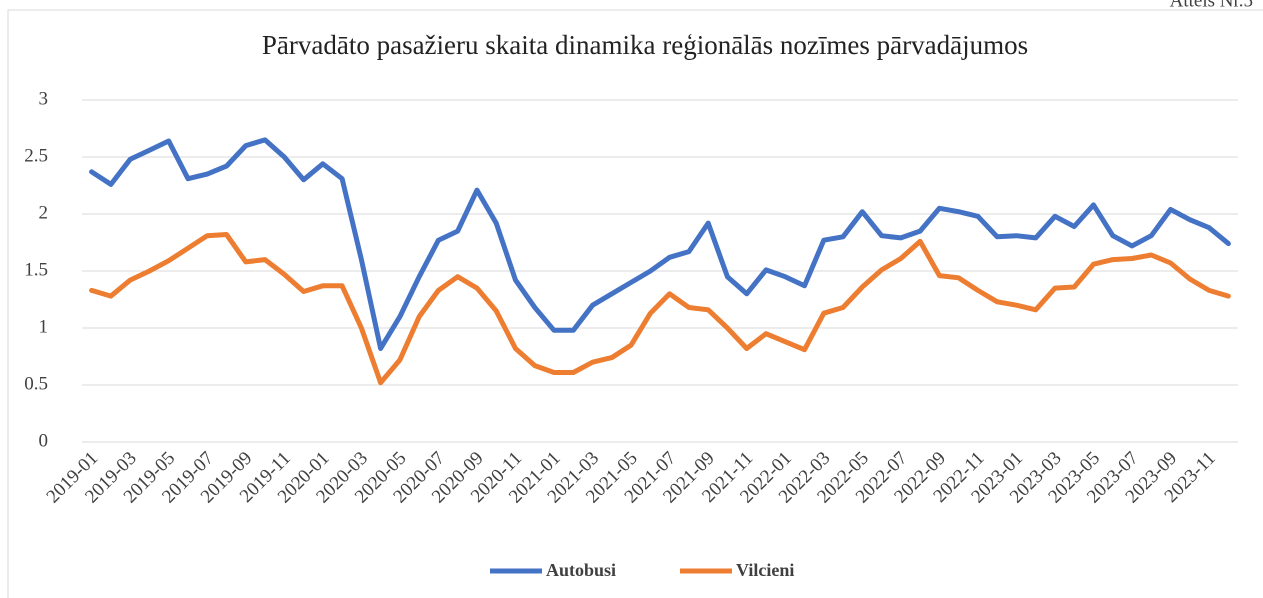 This screenshot has height=598, width=1263. Describe the element at coordinates (44, 440) in the screenshot. I see `y-tick-label: 0` at that location.